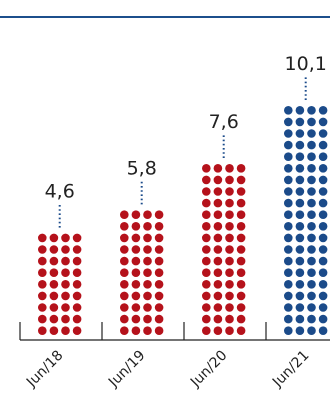 The image size is (330, 414). What do you see at coordinates (44, 369) in the screenshot?
I see `tick-label: Jun/18` at bounding box center [44, 369].